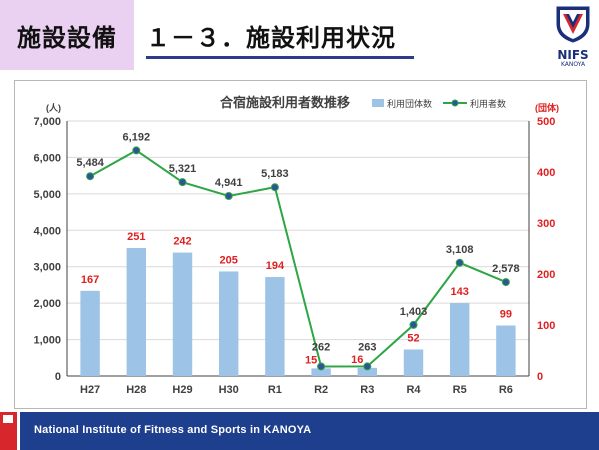  What do you see at coordinates (546, 224) in the screenshot?
I see `right-tick-label: 300` at bounding box center [546, 224].